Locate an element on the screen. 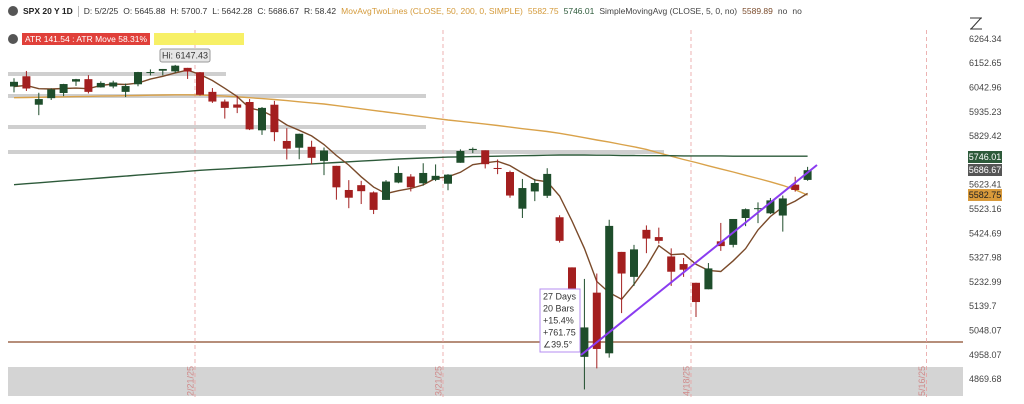  x-tick-label: 3/21/25 is located at coordinates (438, 381).